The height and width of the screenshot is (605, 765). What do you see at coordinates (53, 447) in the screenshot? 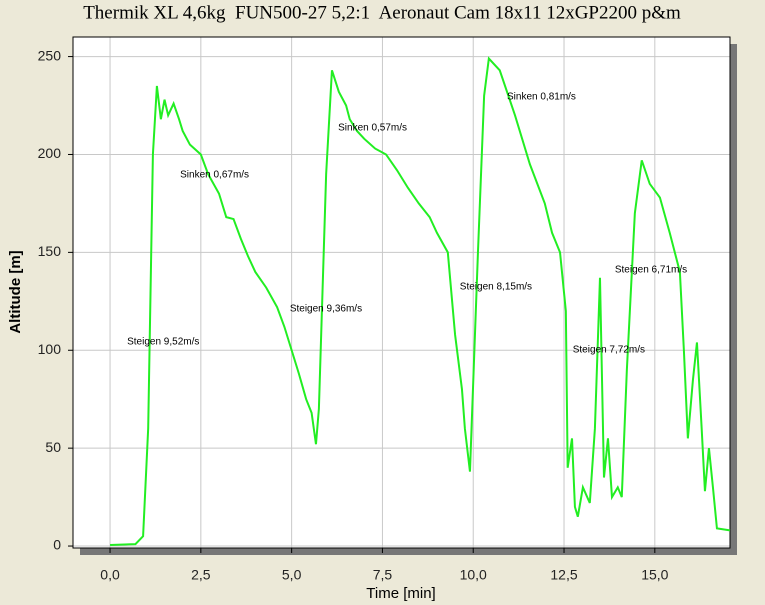
I see `y-tick-label: 50` at bounding box center [53, 447].